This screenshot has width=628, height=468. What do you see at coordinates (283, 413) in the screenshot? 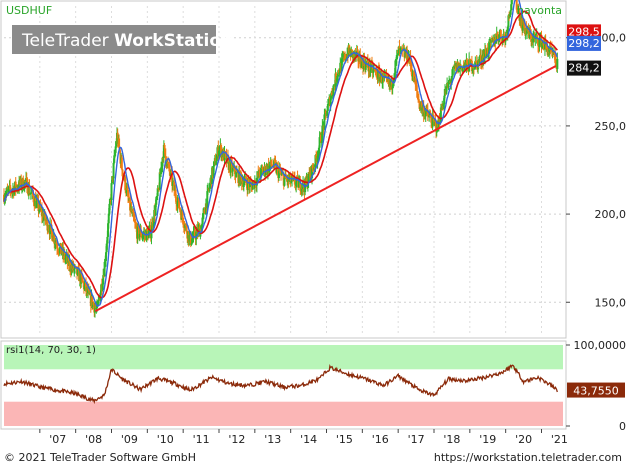
I see `rsi-oversold-band` at bounding box center [283, 413].